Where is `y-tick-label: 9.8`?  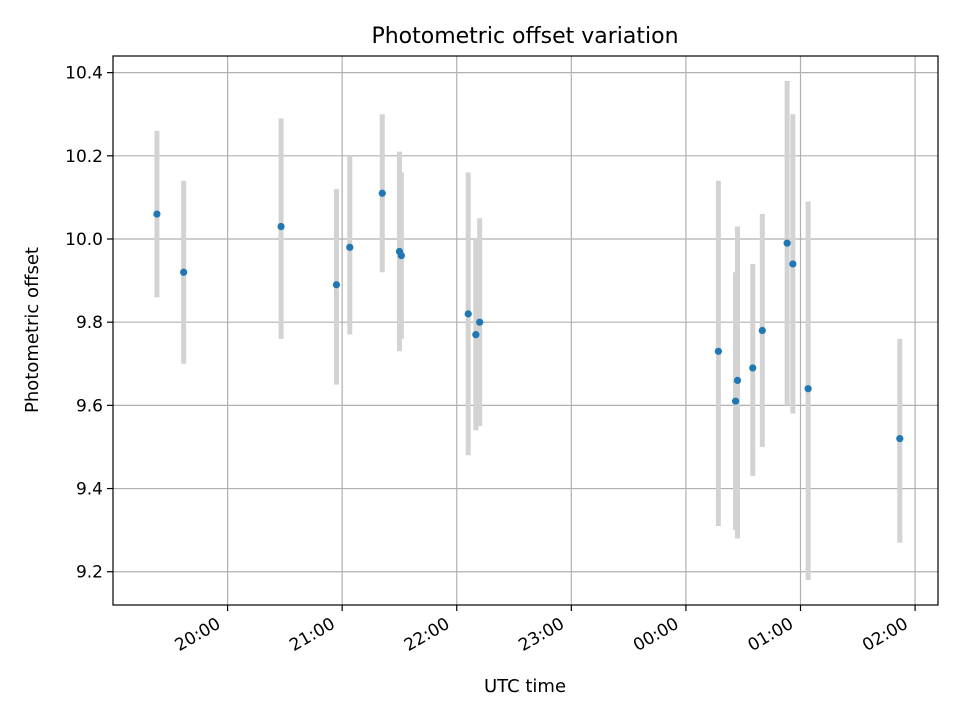
y-tick-label: 9.8 is located at coordinates (89, 323).